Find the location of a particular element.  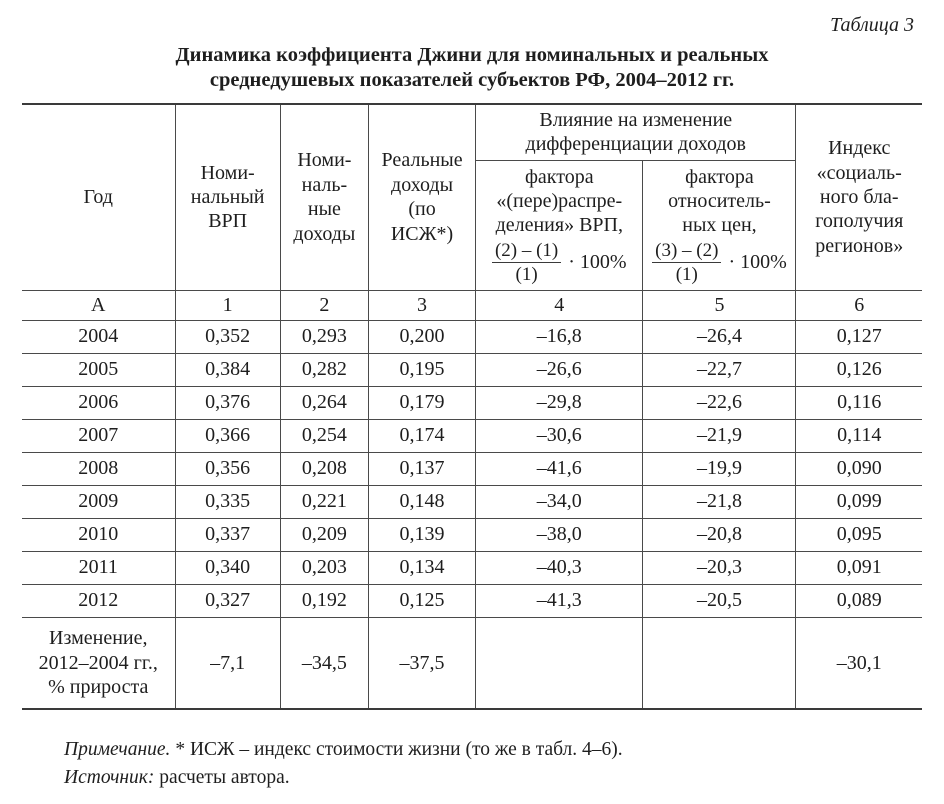

factor1-label: фактора «(пере)распре- деления» ВРП, is located at coordinates (559, 201).